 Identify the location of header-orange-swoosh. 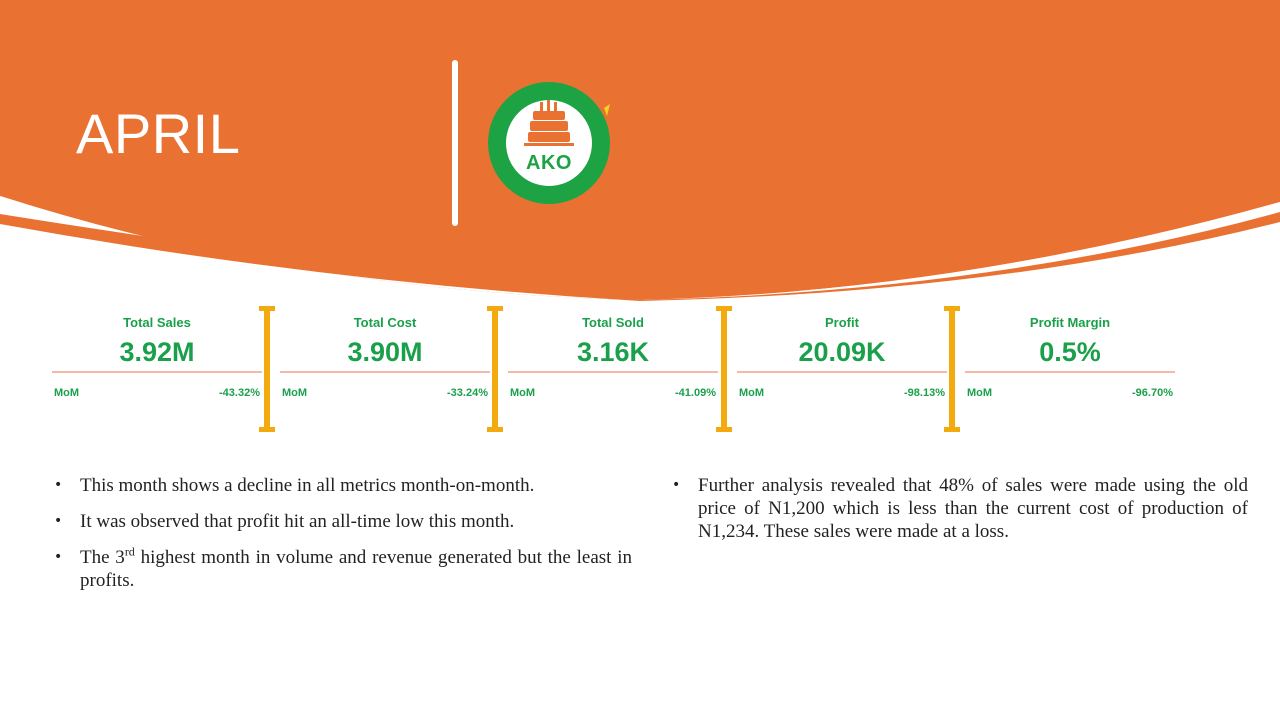
(640, 256).